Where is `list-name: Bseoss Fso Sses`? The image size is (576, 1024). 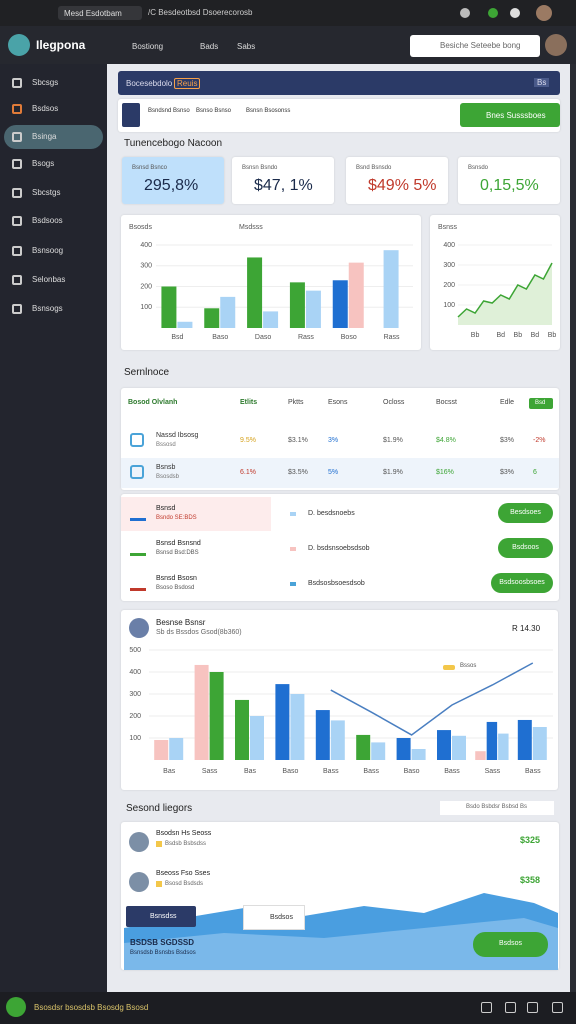 list-name: Bseoss Fso Sses is located at coordinates (183, 873).